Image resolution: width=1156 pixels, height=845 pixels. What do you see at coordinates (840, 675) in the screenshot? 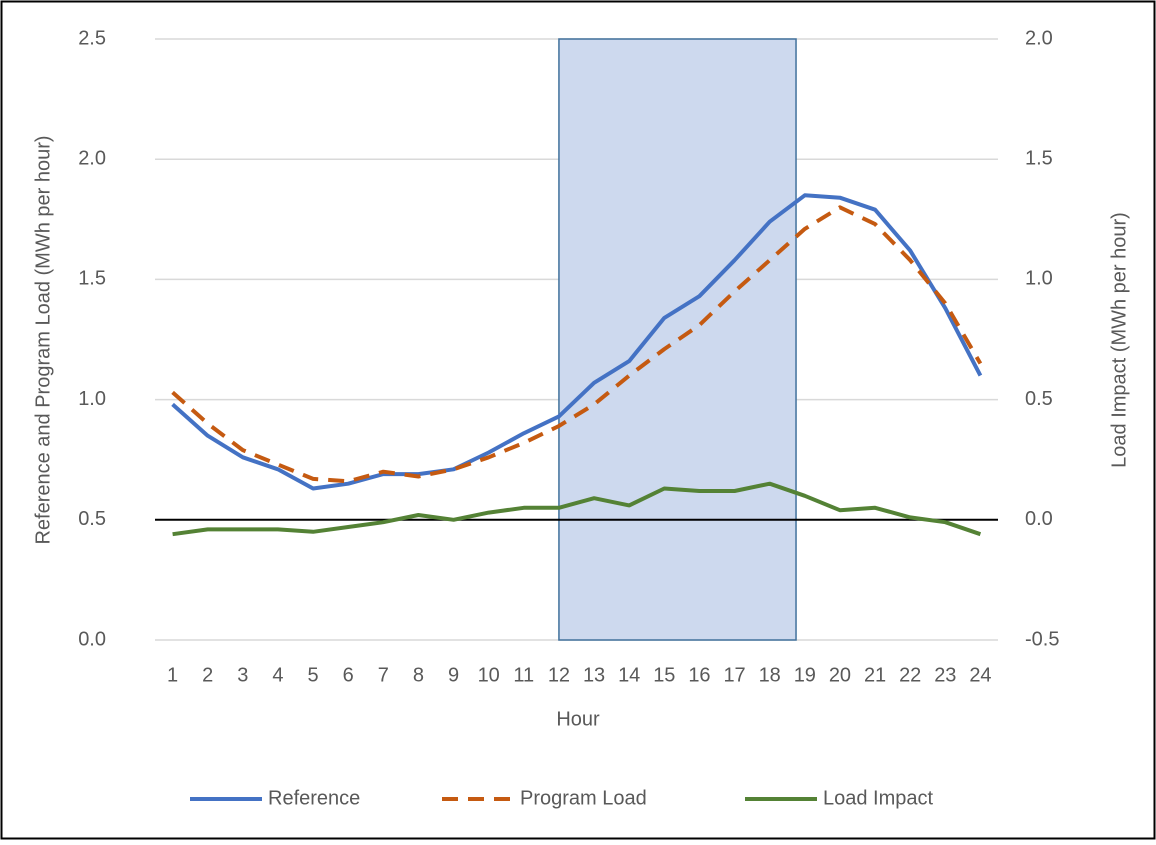
I see `x-tick-label: 20` at bounding box center [840, 675].